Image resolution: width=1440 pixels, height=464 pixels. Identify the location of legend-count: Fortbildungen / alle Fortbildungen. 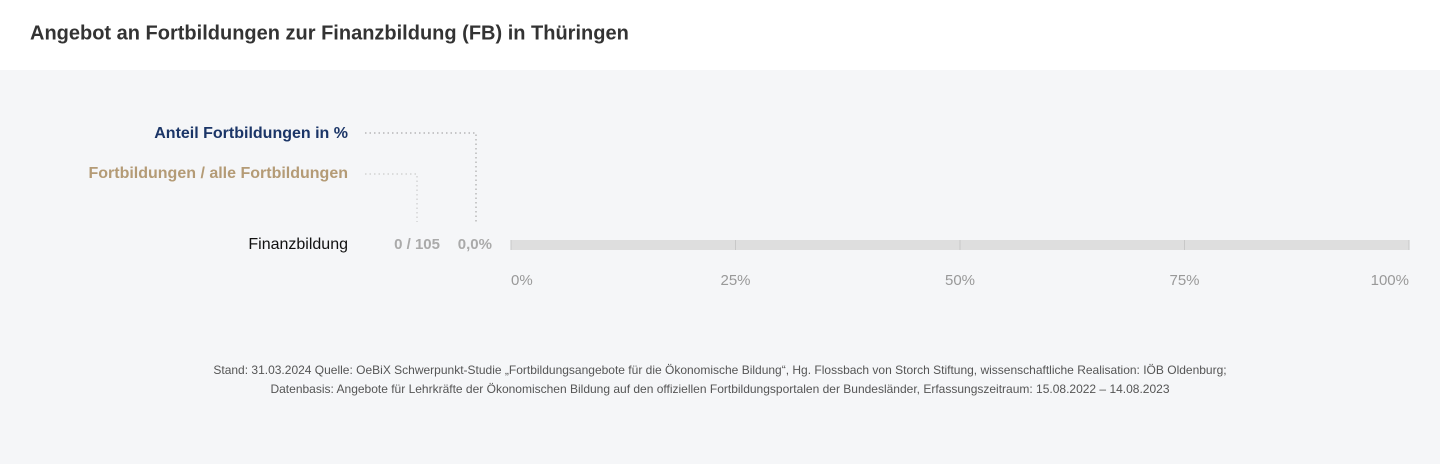
(218, 173).